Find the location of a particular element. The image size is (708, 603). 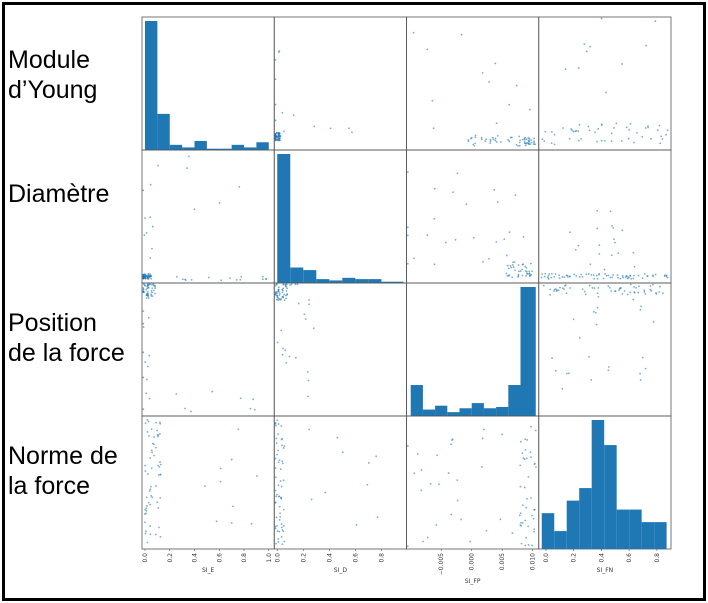

x-tick-label-0-2: 0.4 is located at coordinates (195, 558).